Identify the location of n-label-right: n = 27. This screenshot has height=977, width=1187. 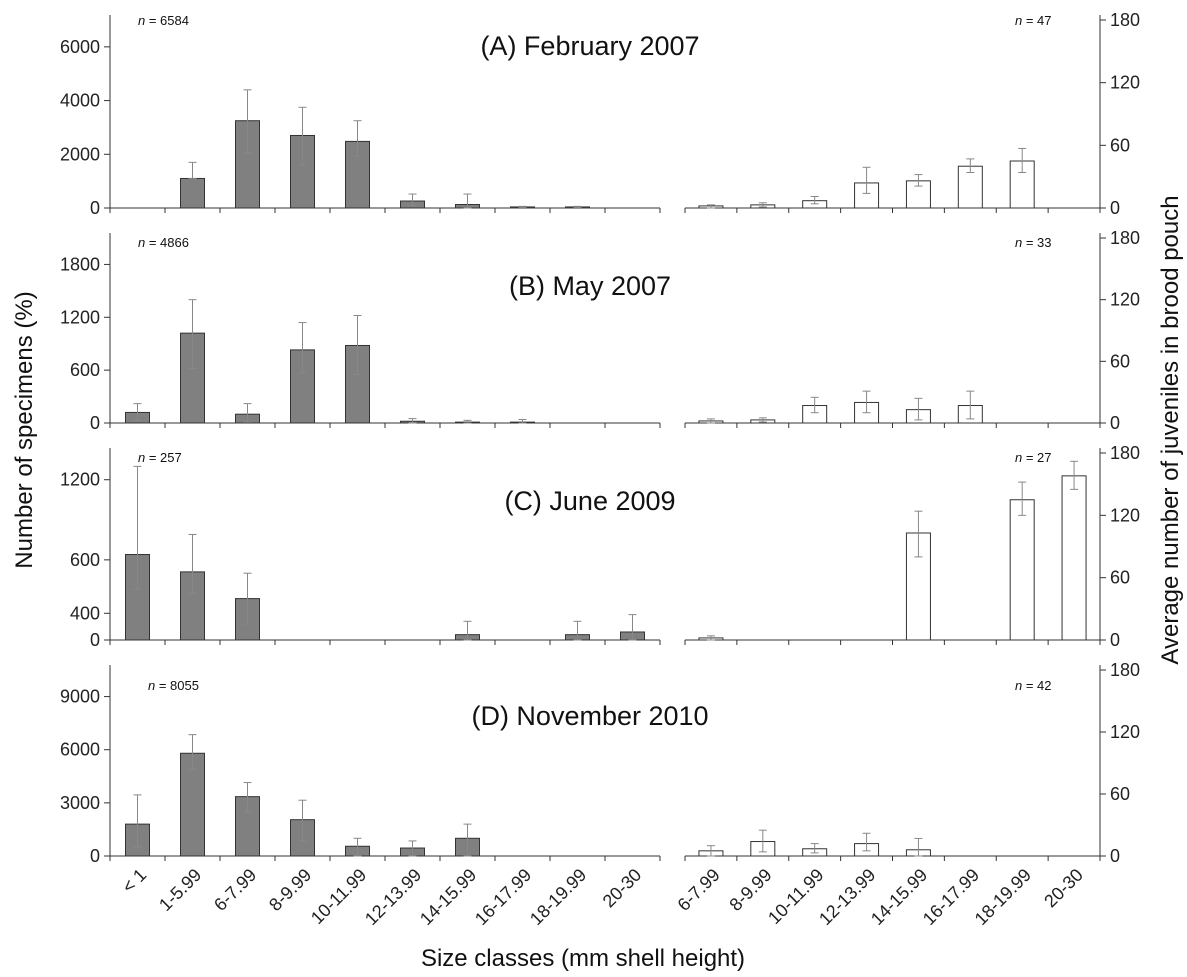
(1033, 457).